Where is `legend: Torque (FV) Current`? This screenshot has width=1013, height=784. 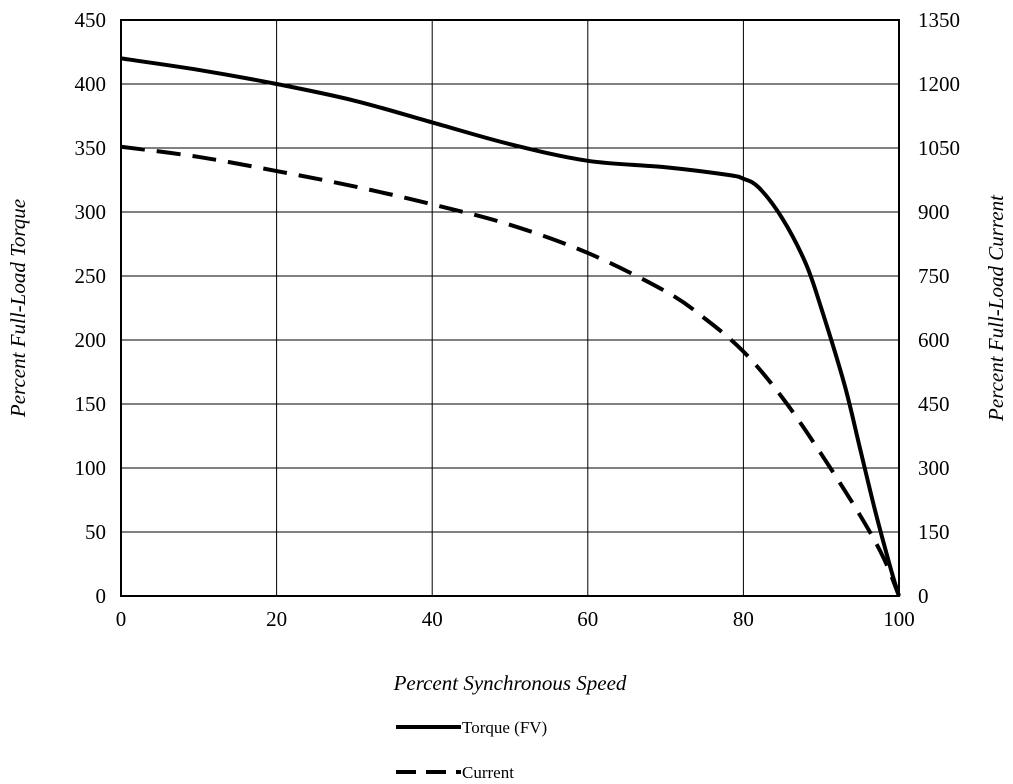 legend: Torque (FV) Current is located at coordinates (471, 750).